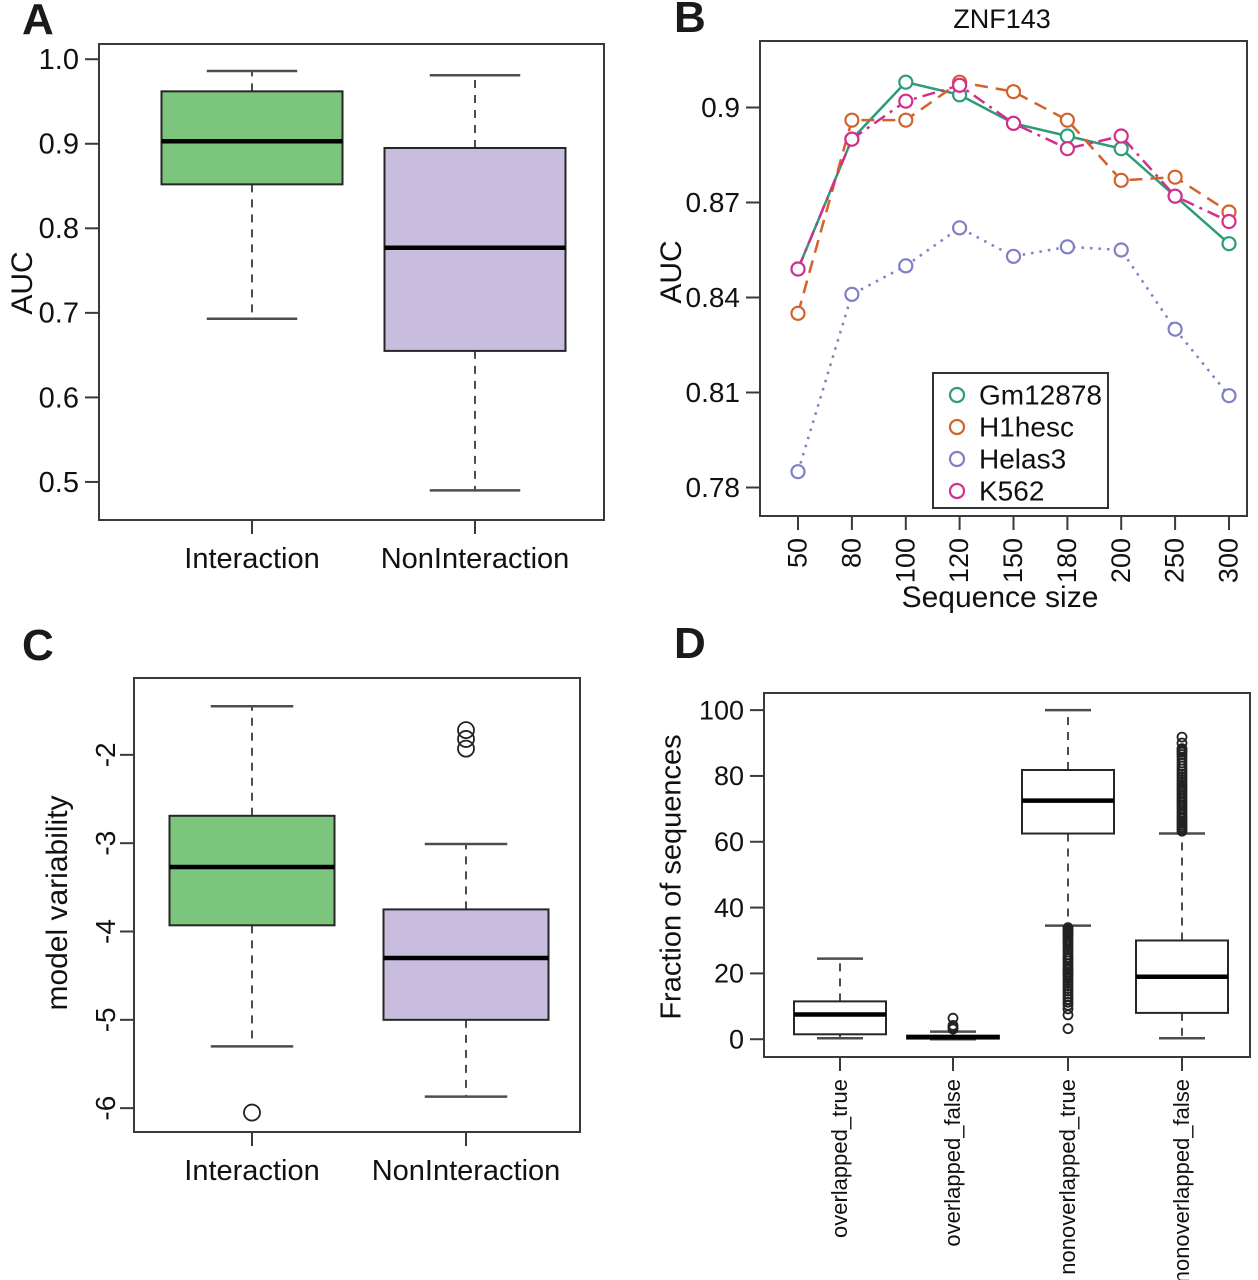  I want to click on svg-text: nonoverlapped_true, so click(1067, 1177).